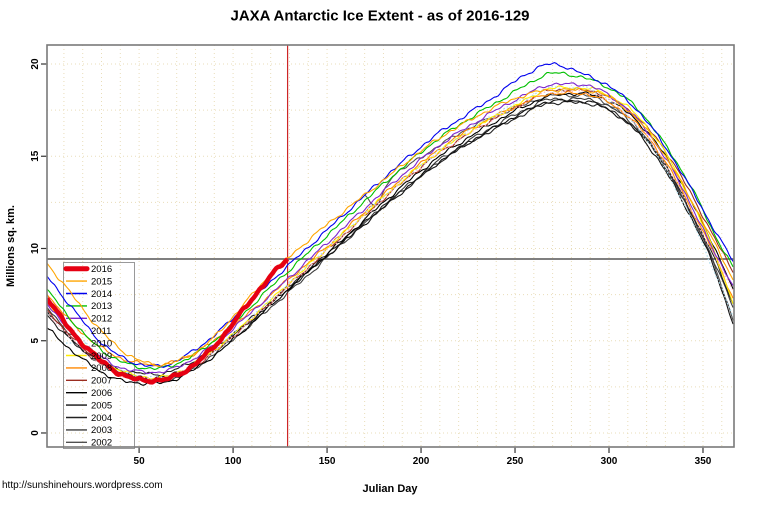 This screenshot has height=506, width=760. I want to click on y-tick-label: 20, so click(35, 64).